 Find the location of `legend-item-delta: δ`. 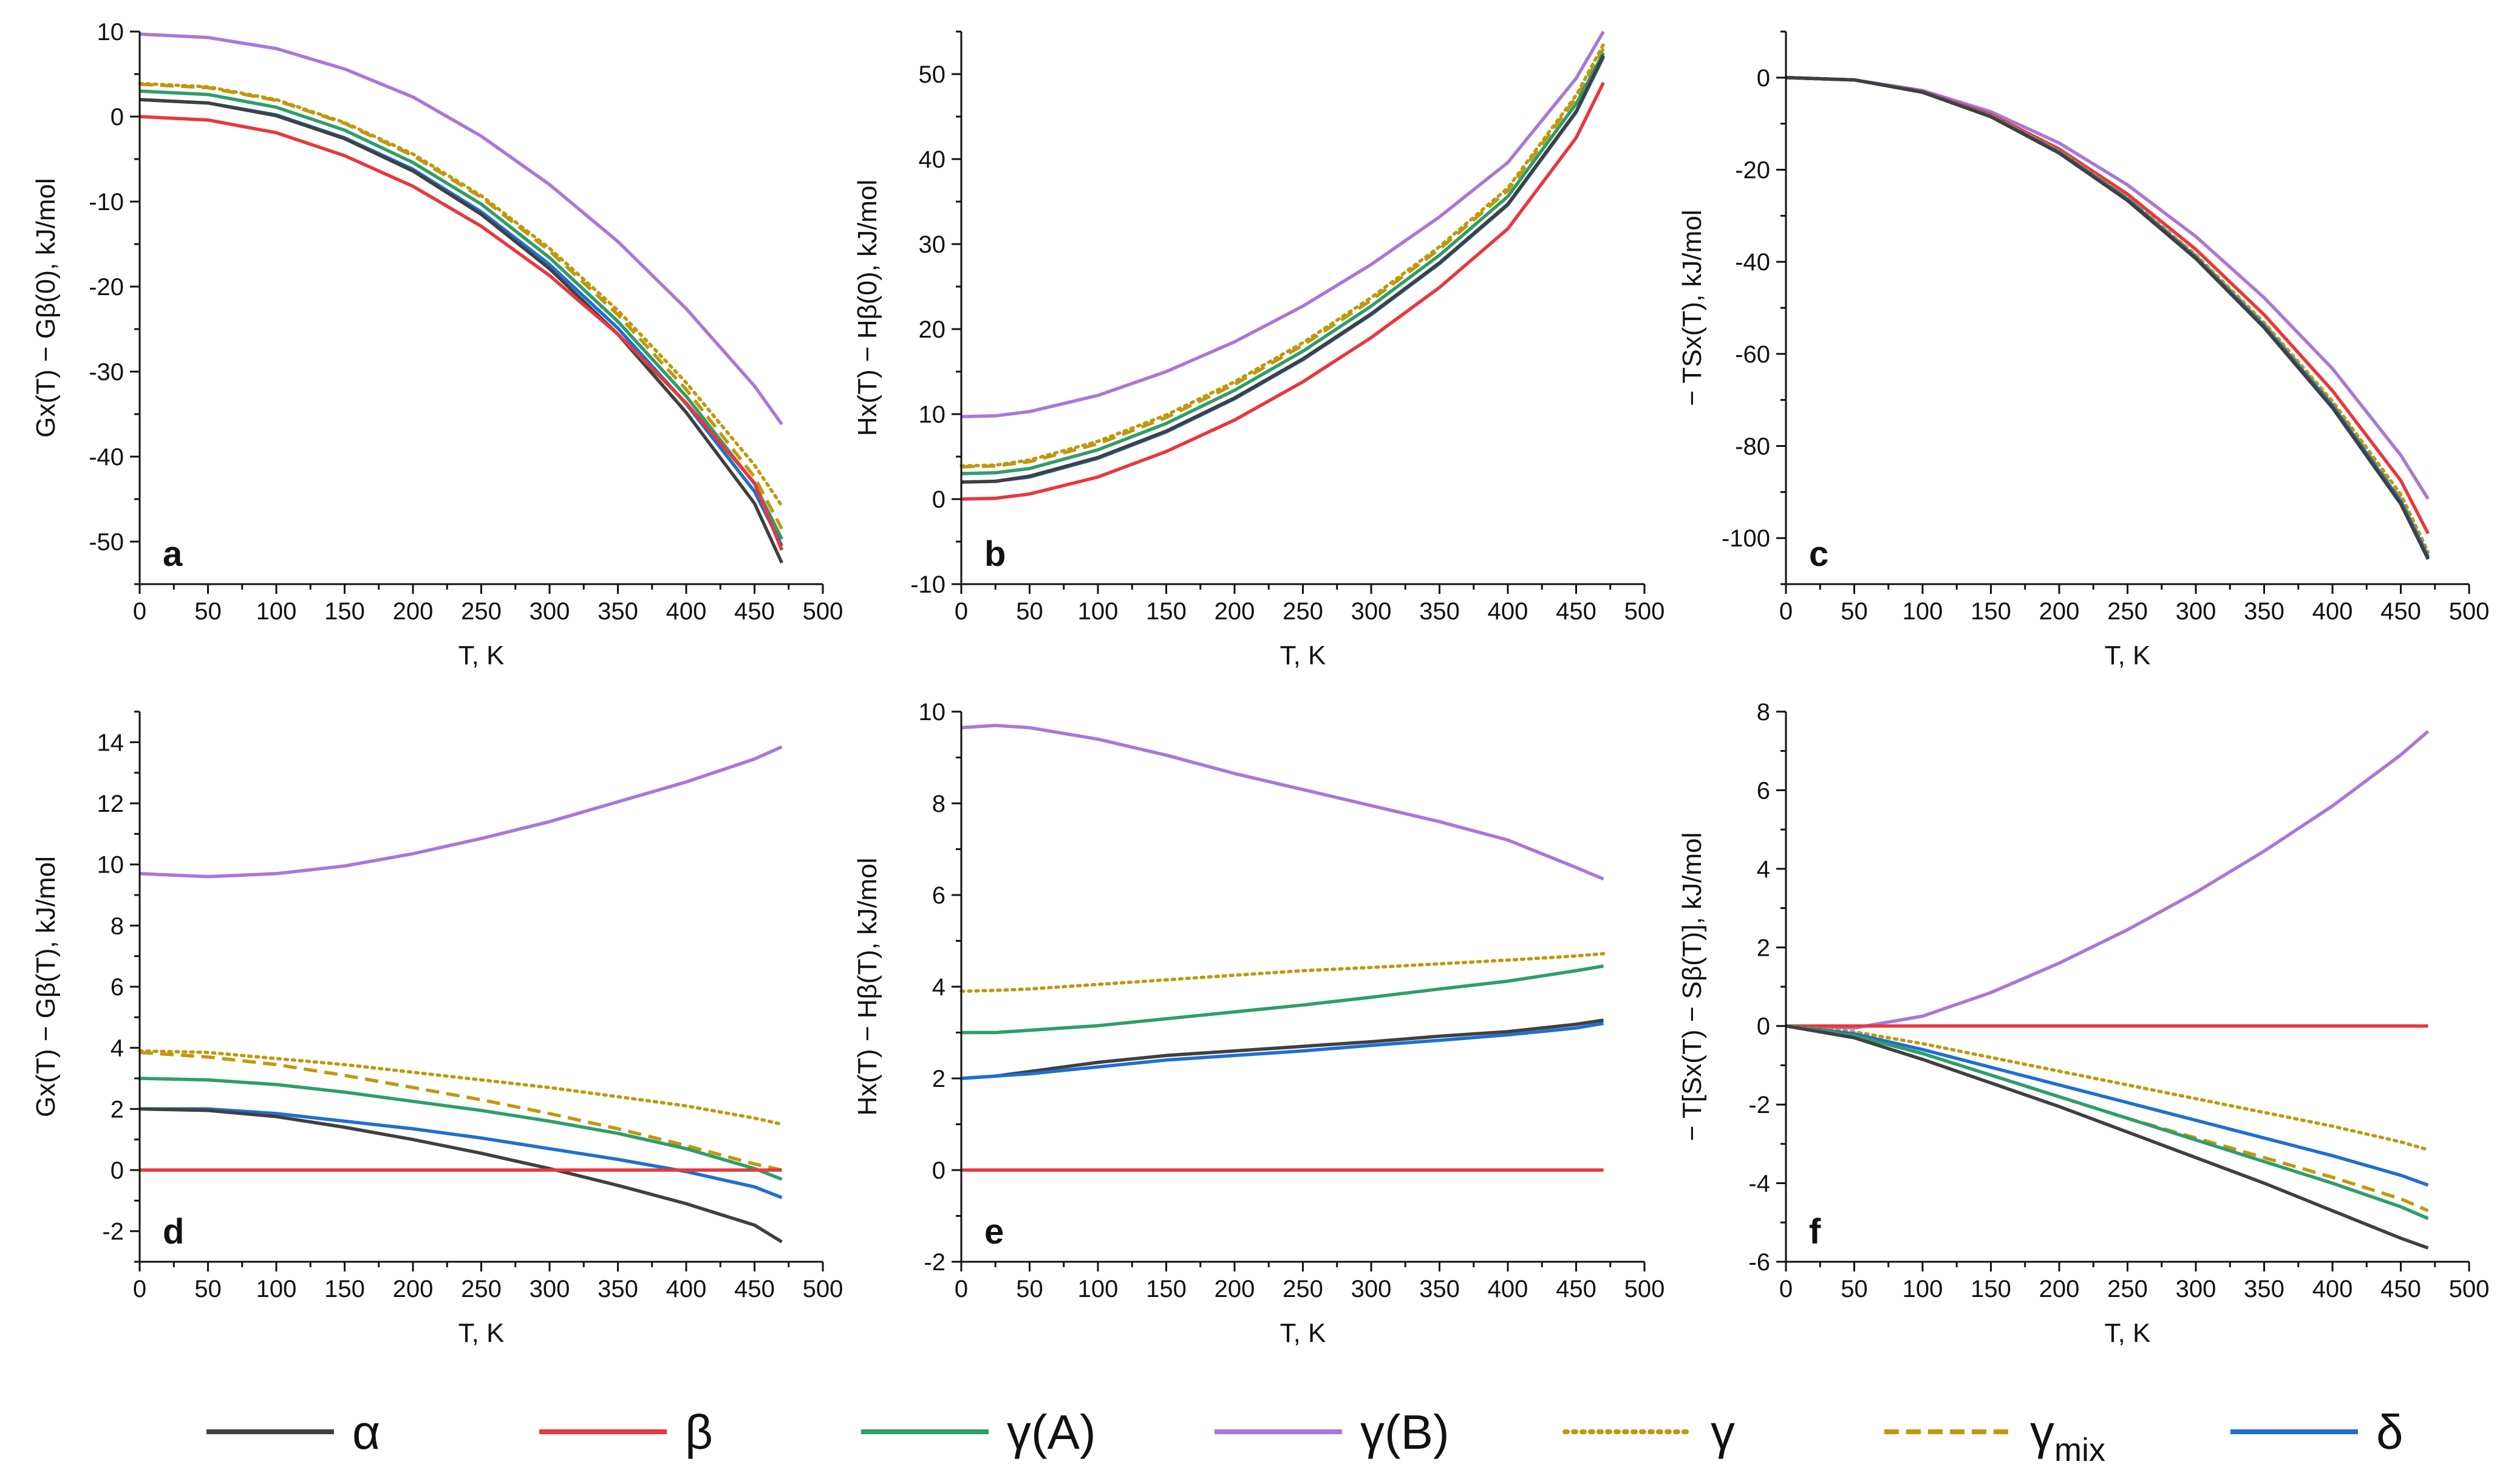

legend-item-delta: δ is located at coordinates (2317, 1432).